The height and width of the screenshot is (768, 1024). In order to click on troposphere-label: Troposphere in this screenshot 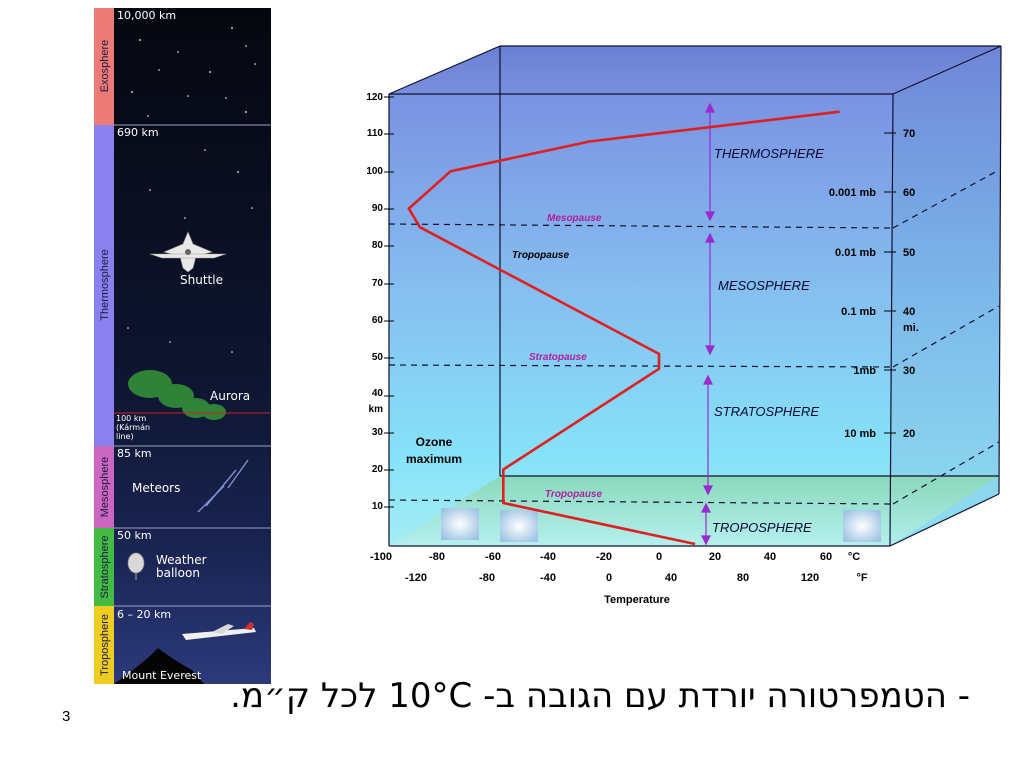, I will do `click(105, 645)`.